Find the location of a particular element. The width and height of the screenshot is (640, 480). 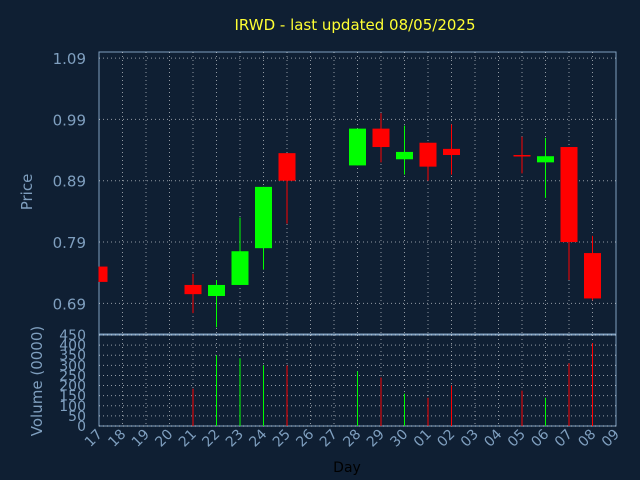

x-tick-label: 25 is located at coordinates (282, 439).